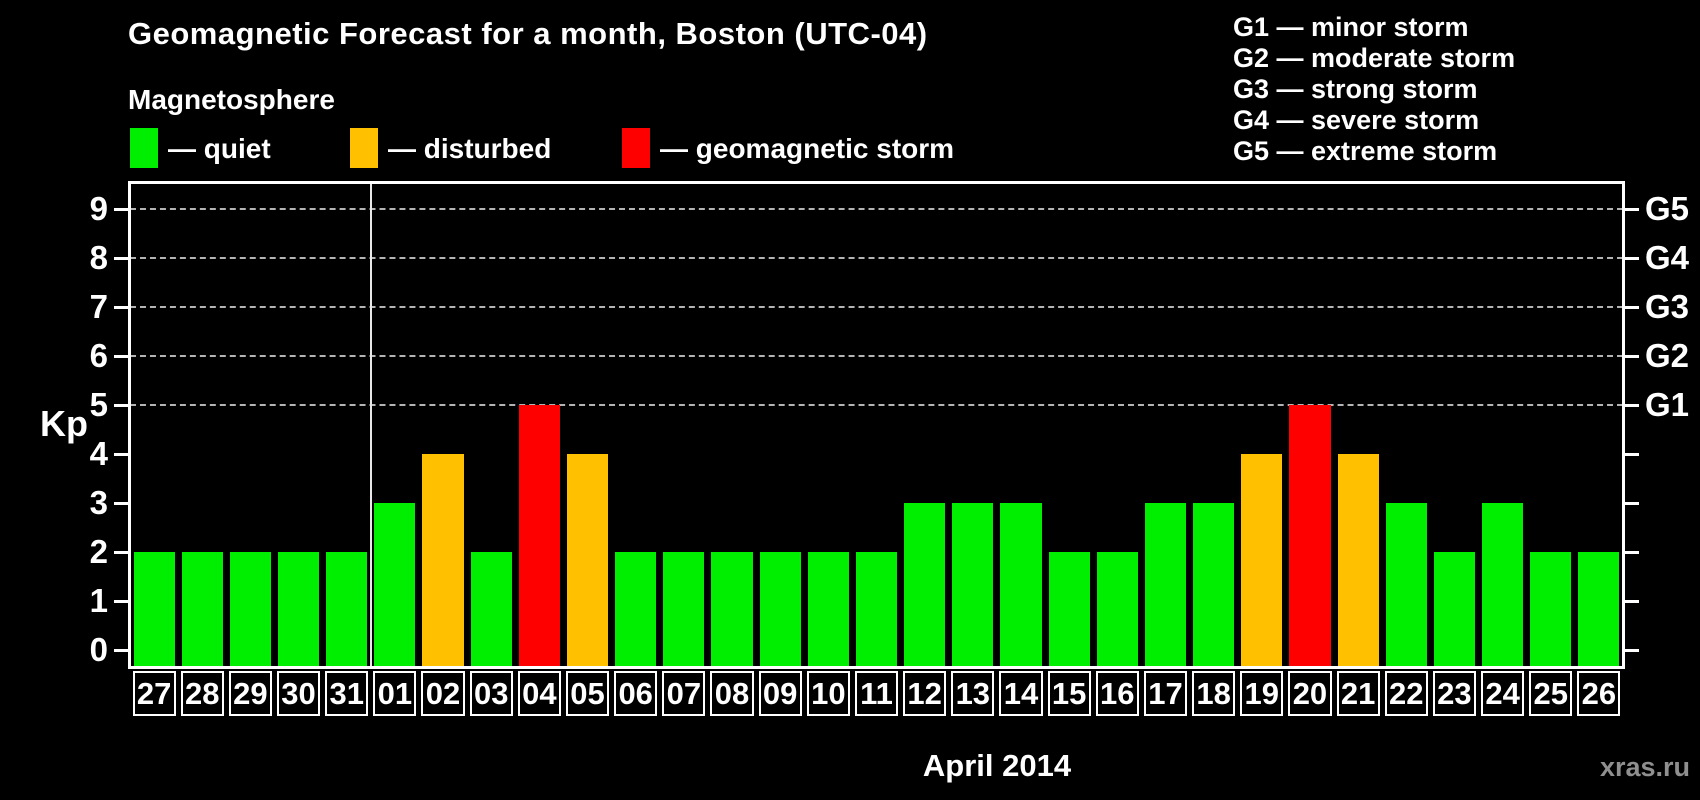  Describe the element at coordinates (98, 257) in the screenshot. I see `y-tick-label-8: 8` at that location.